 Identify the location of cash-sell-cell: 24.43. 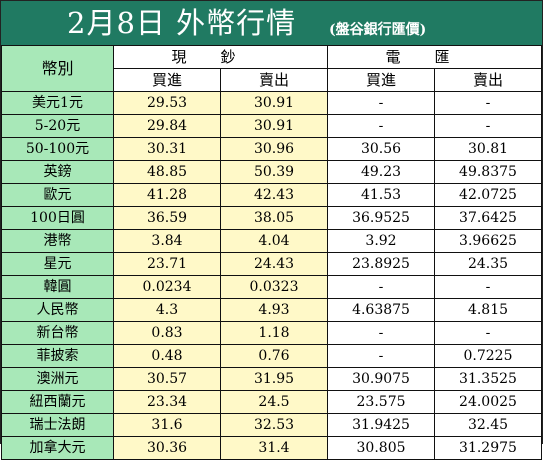
(274, 264).